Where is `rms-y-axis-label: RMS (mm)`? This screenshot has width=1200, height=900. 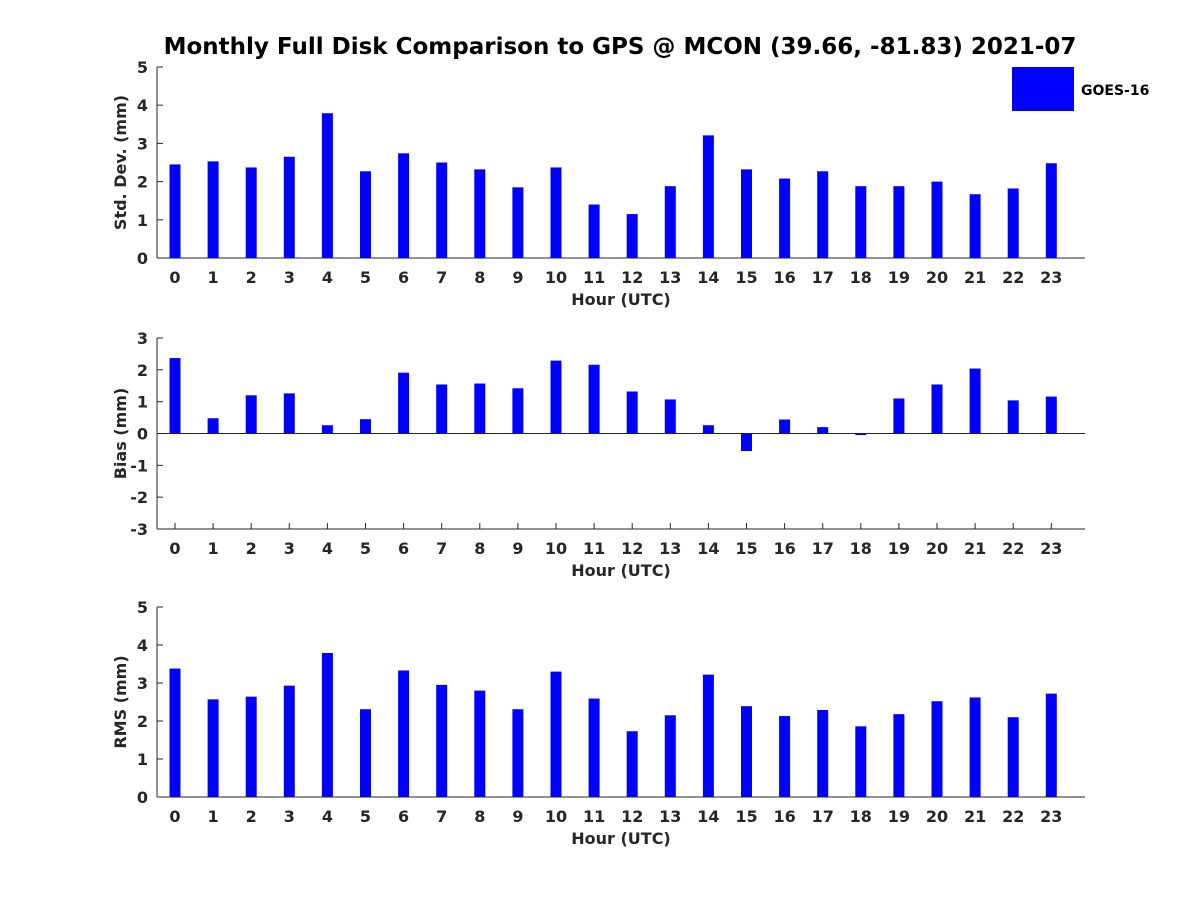
rms-y-axis-label: RMS (mm) is located at coordinates (120, 701).